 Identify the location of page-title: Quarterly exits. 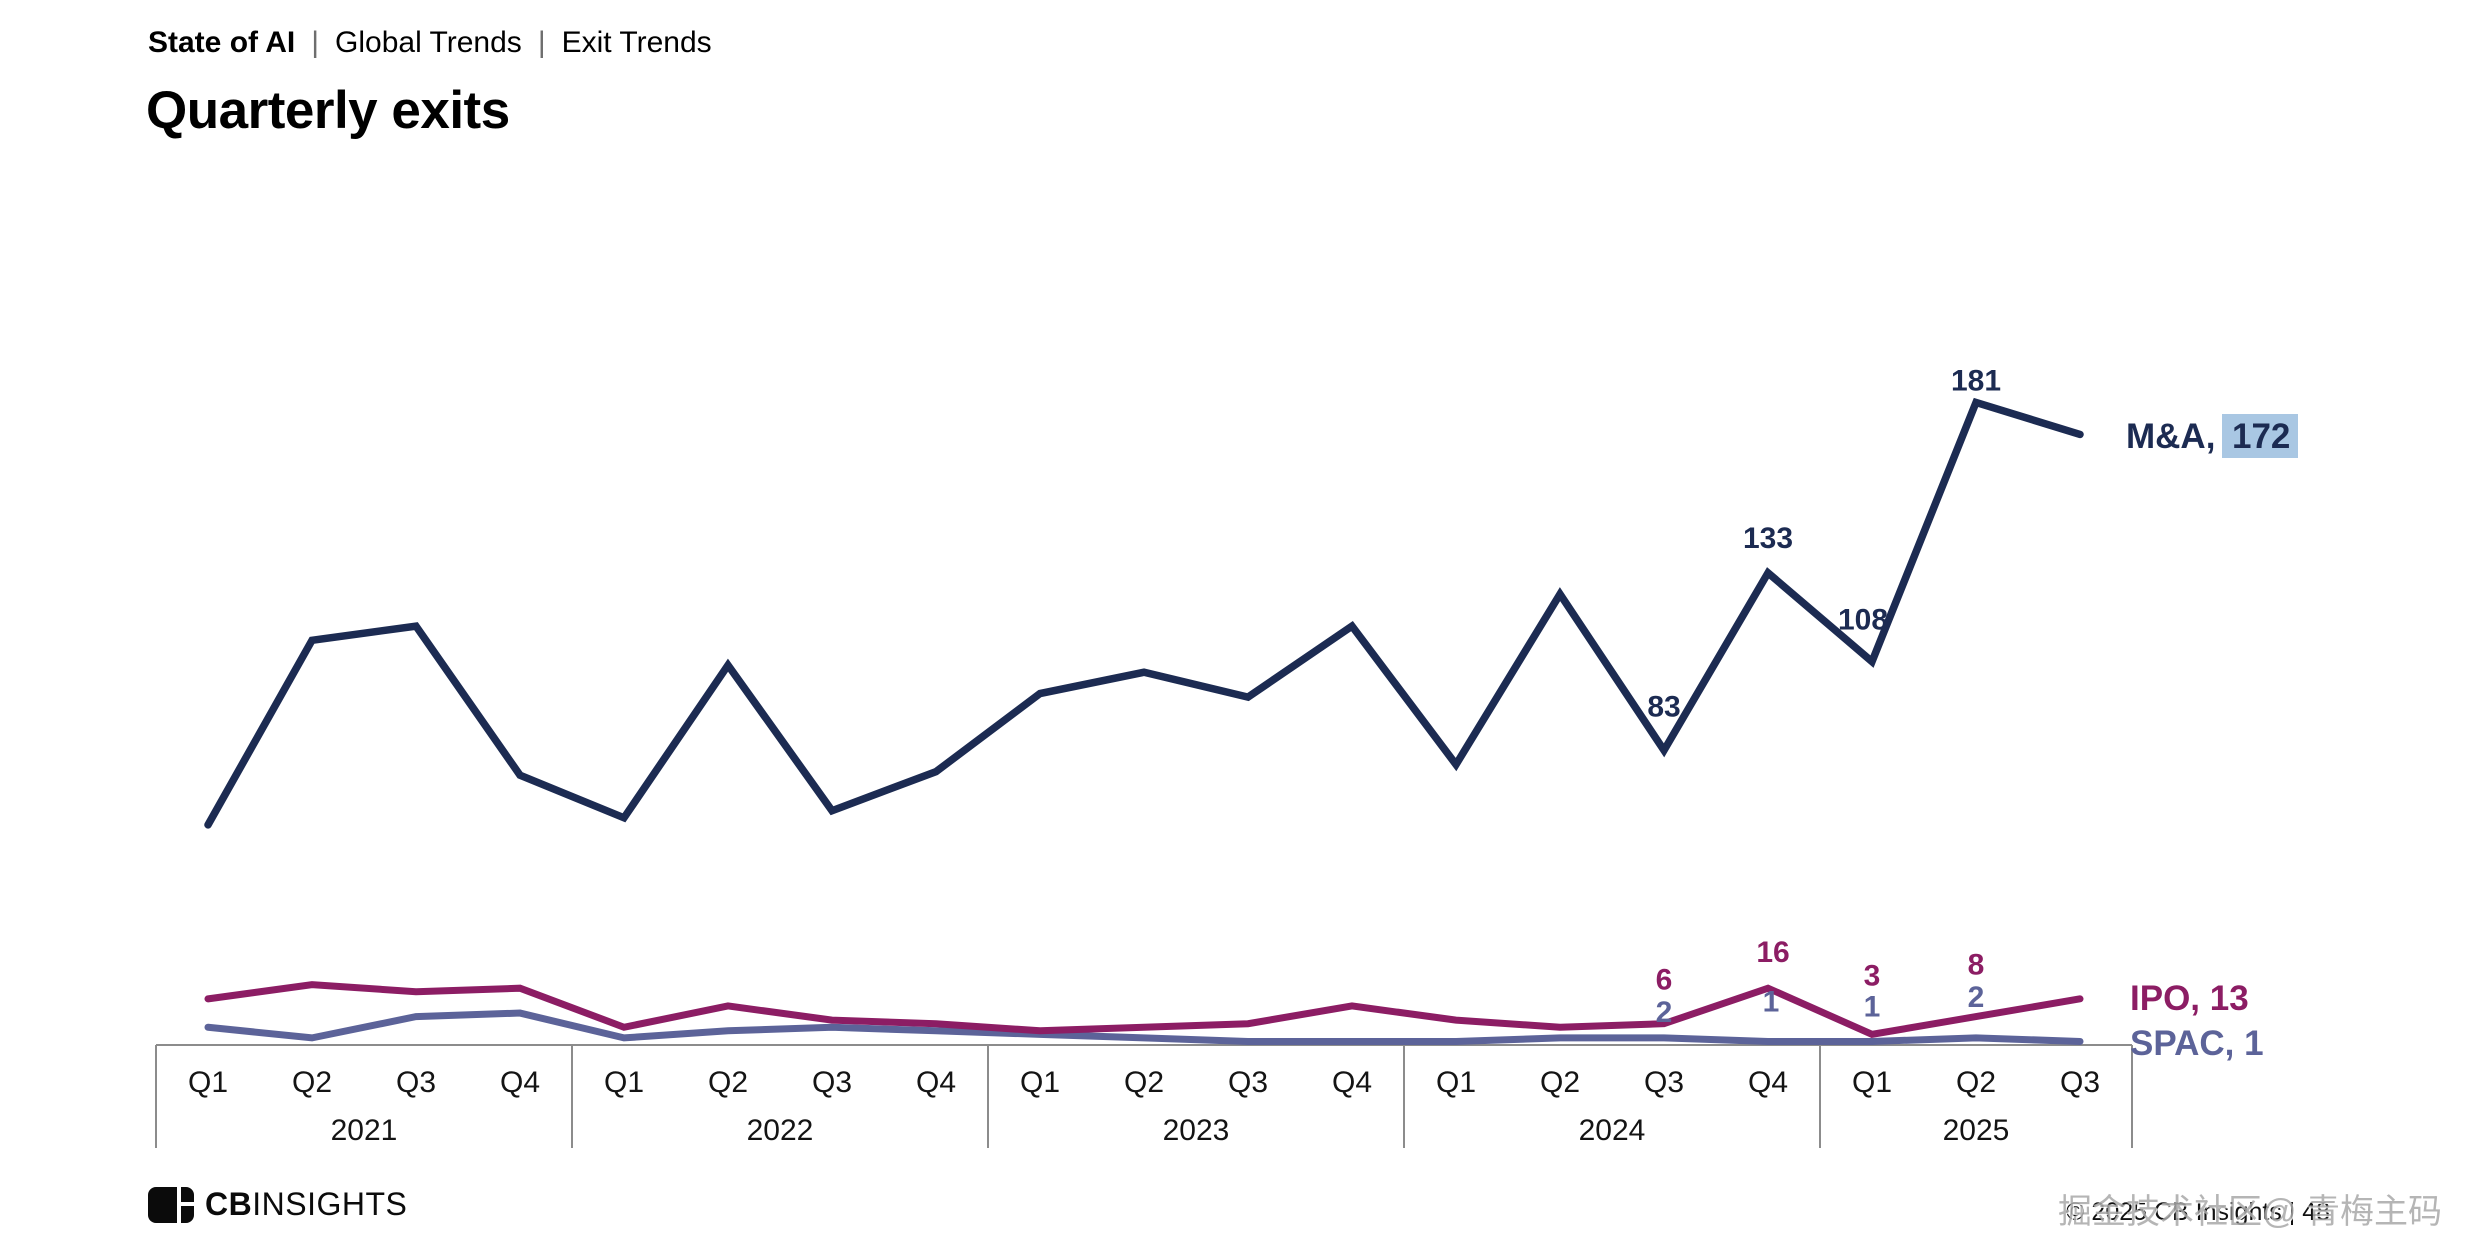
(328, 110).